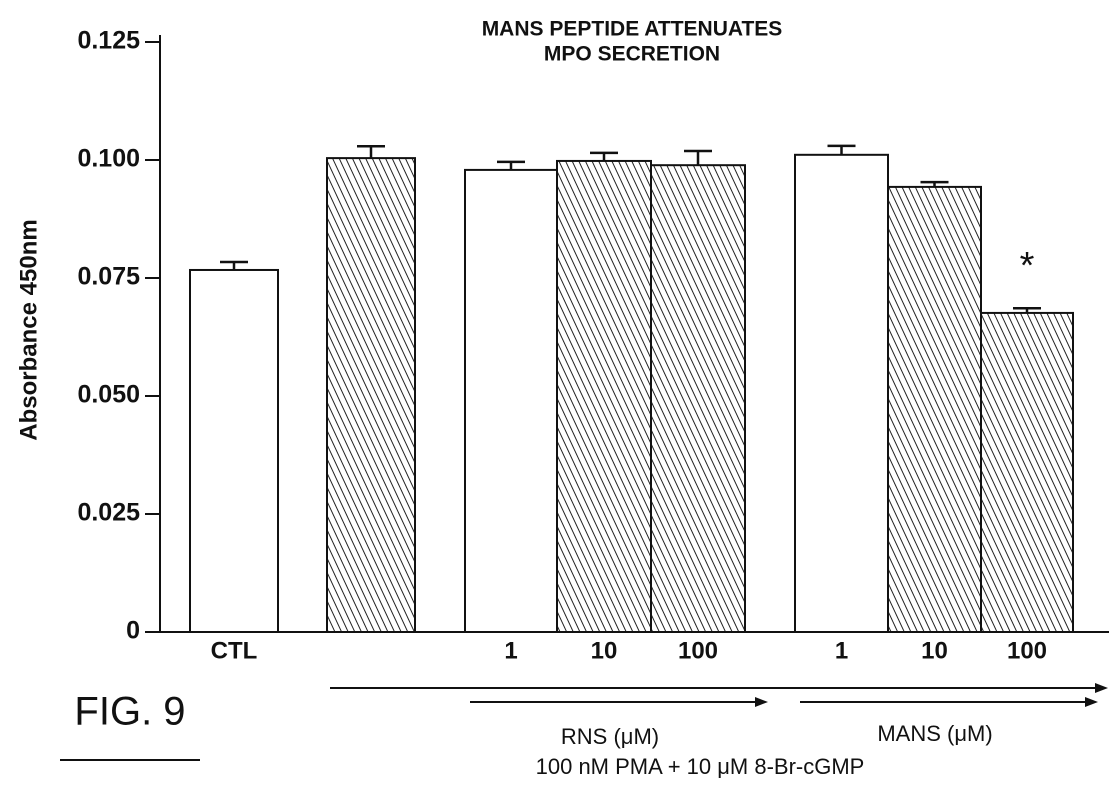 The height and width of the screenshot is (786, 1109). Describe the element at coordinates (700, 766) in the screenshot. I see `group-label: 100 nM PMA + 10 μM 8-Br-cGMP` at that location.